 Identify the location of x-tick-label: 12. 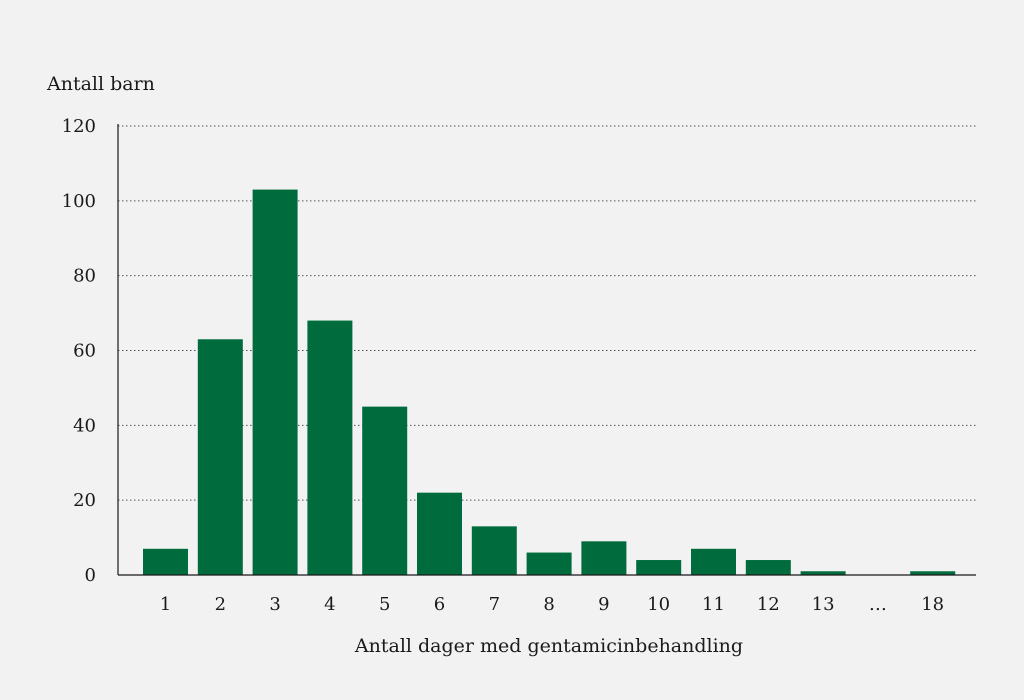
(768, 604).